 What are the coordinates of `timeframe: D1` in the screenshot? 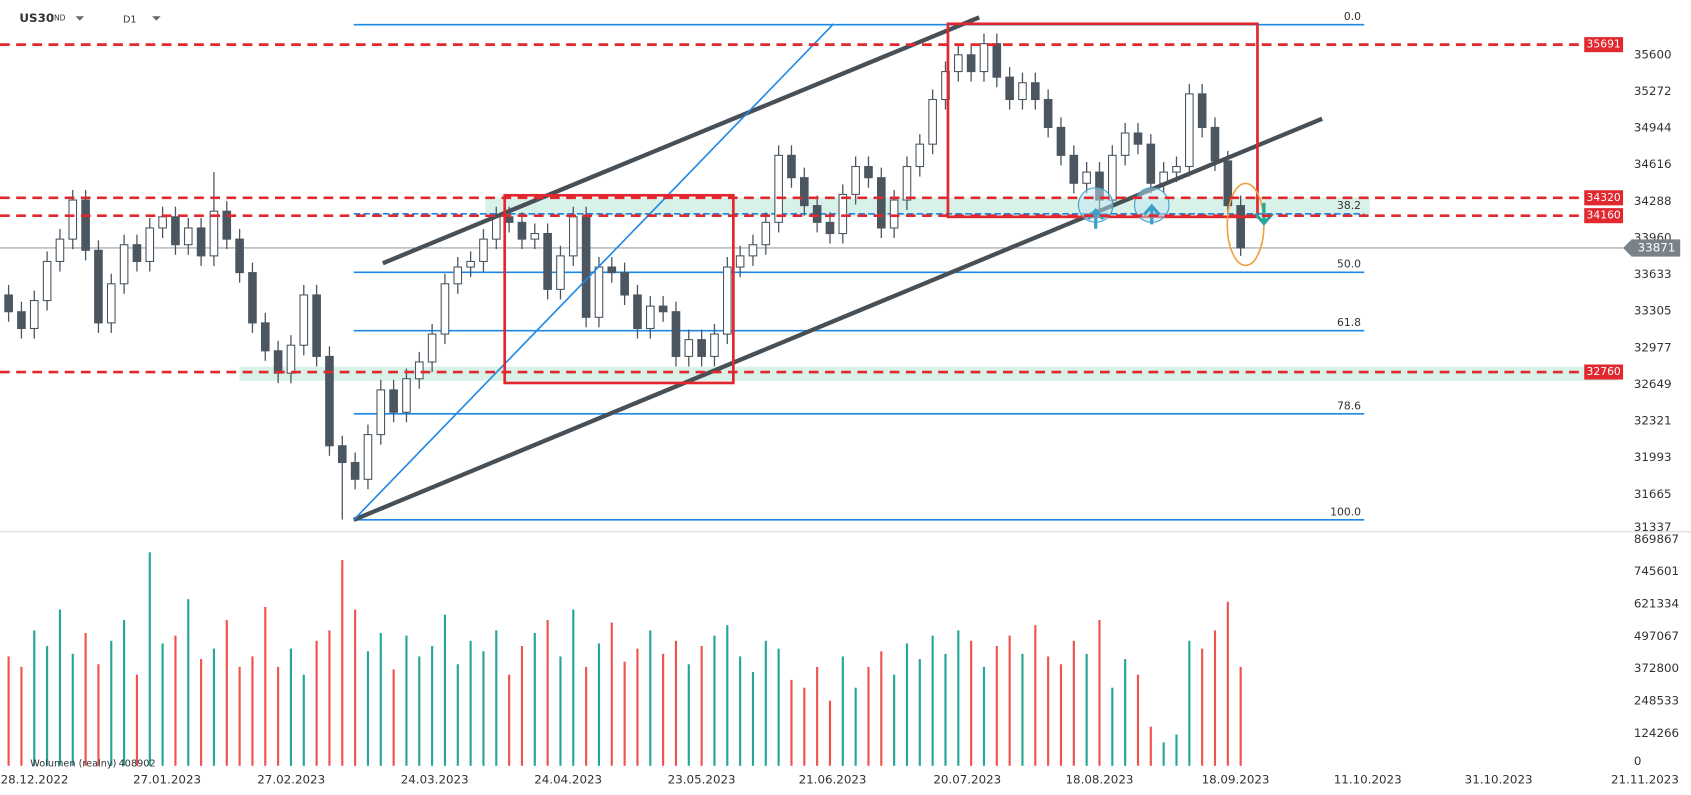 It's located at (130, 20).